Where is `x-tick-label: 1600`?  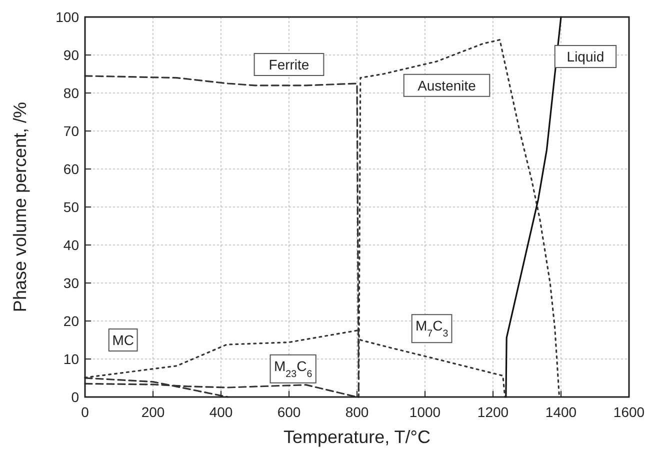
x-tick-label: 1600 is located at coordinates (629, 412).